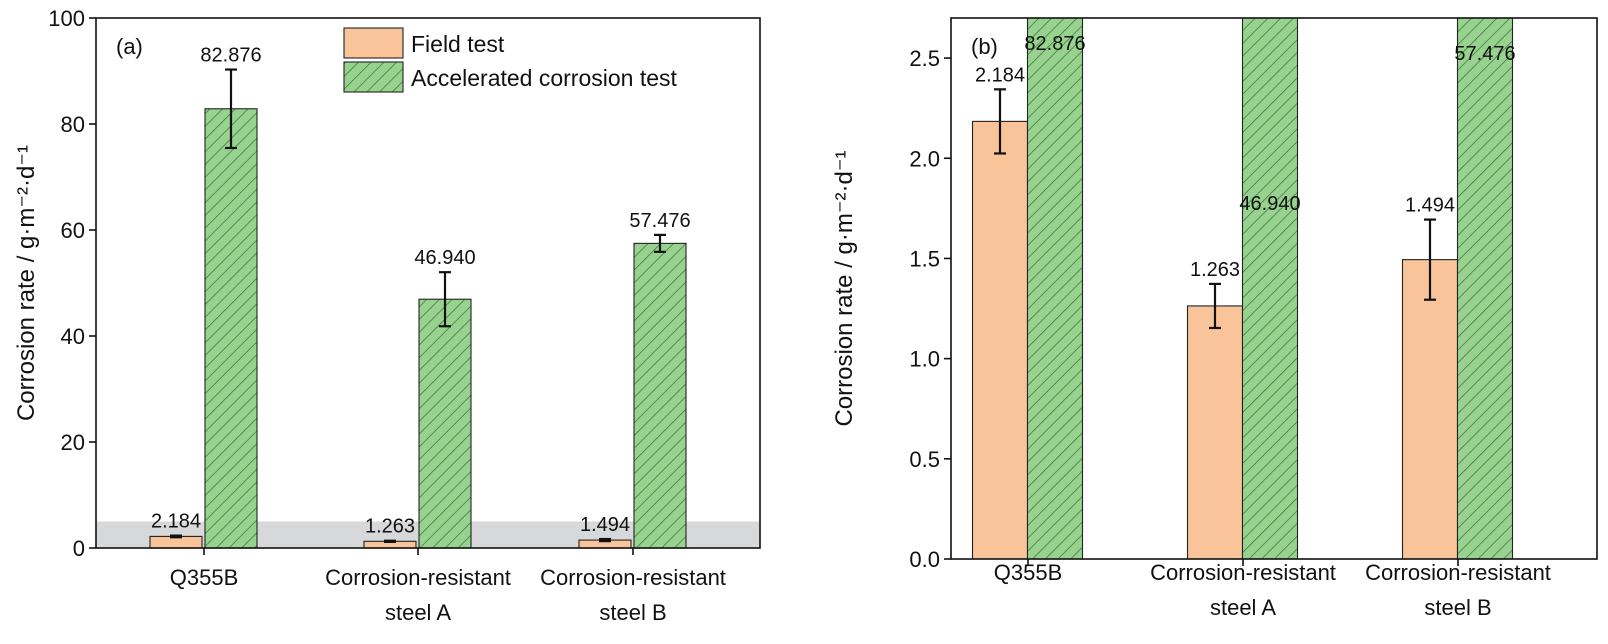  I want to click on y-tick-label: 1.0, so click(924, 359).